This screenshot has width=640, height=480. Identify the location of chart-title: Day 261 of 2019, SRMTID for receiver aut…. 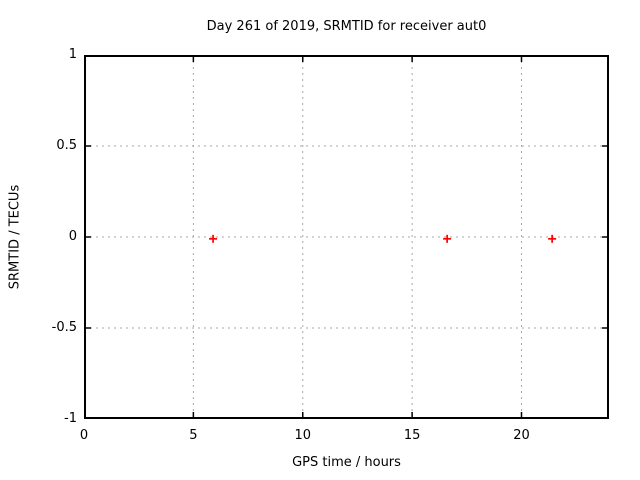
(346, 26).